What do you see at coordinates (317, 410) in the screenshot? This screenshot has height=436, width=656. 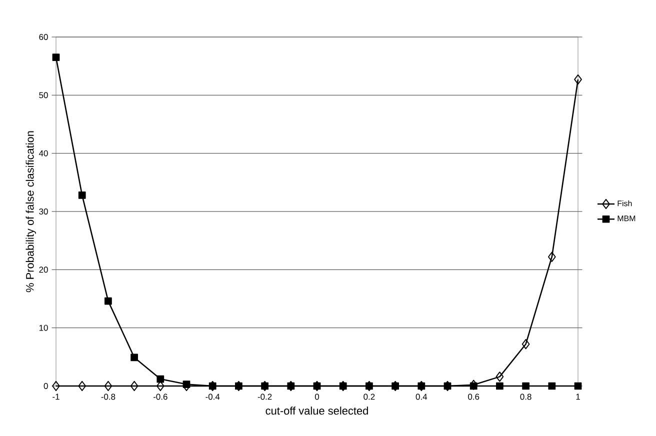 I see `x-axis-title: cut-off value selected` at bounding box center [317, 410].